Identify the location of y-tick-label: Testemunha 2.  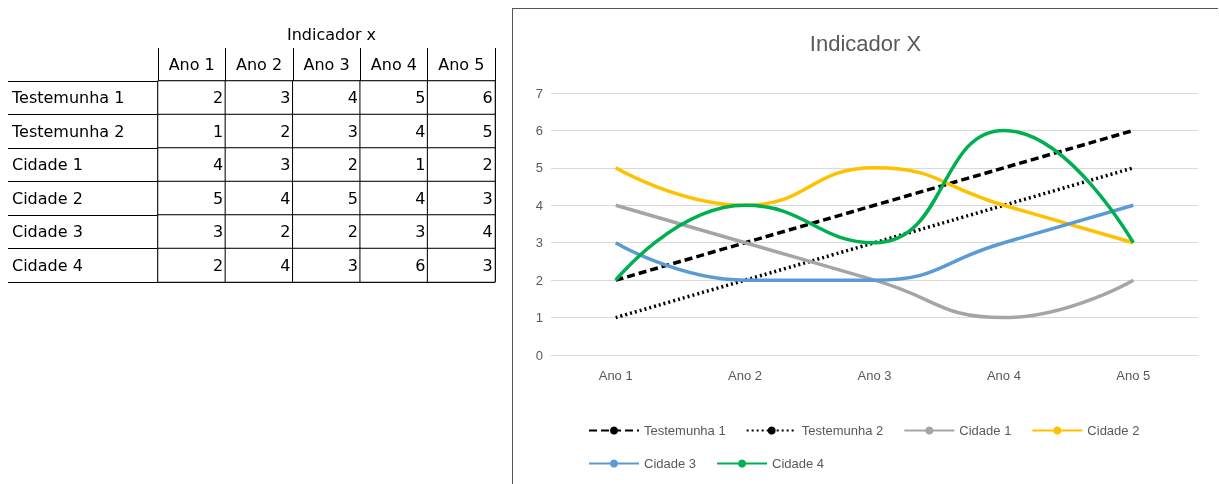
(68, 131).